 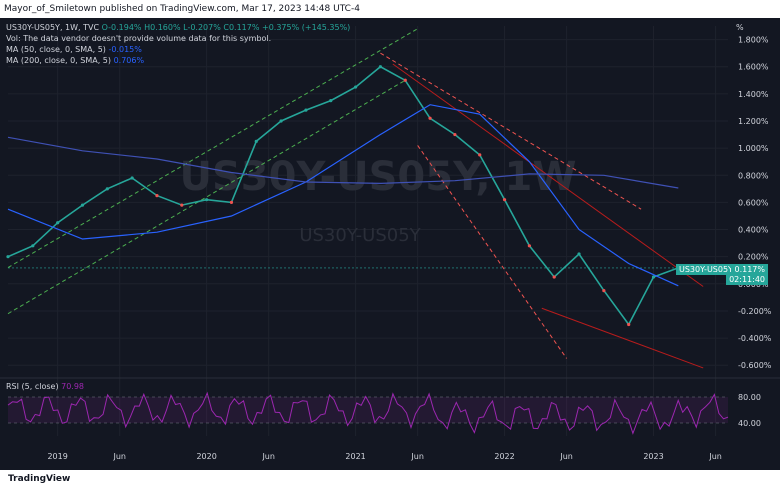 What do you see at coordinates (753, 40) in the screenshot?
I see `y-tick-label: 1.800%` at bounding box center [753, 40].